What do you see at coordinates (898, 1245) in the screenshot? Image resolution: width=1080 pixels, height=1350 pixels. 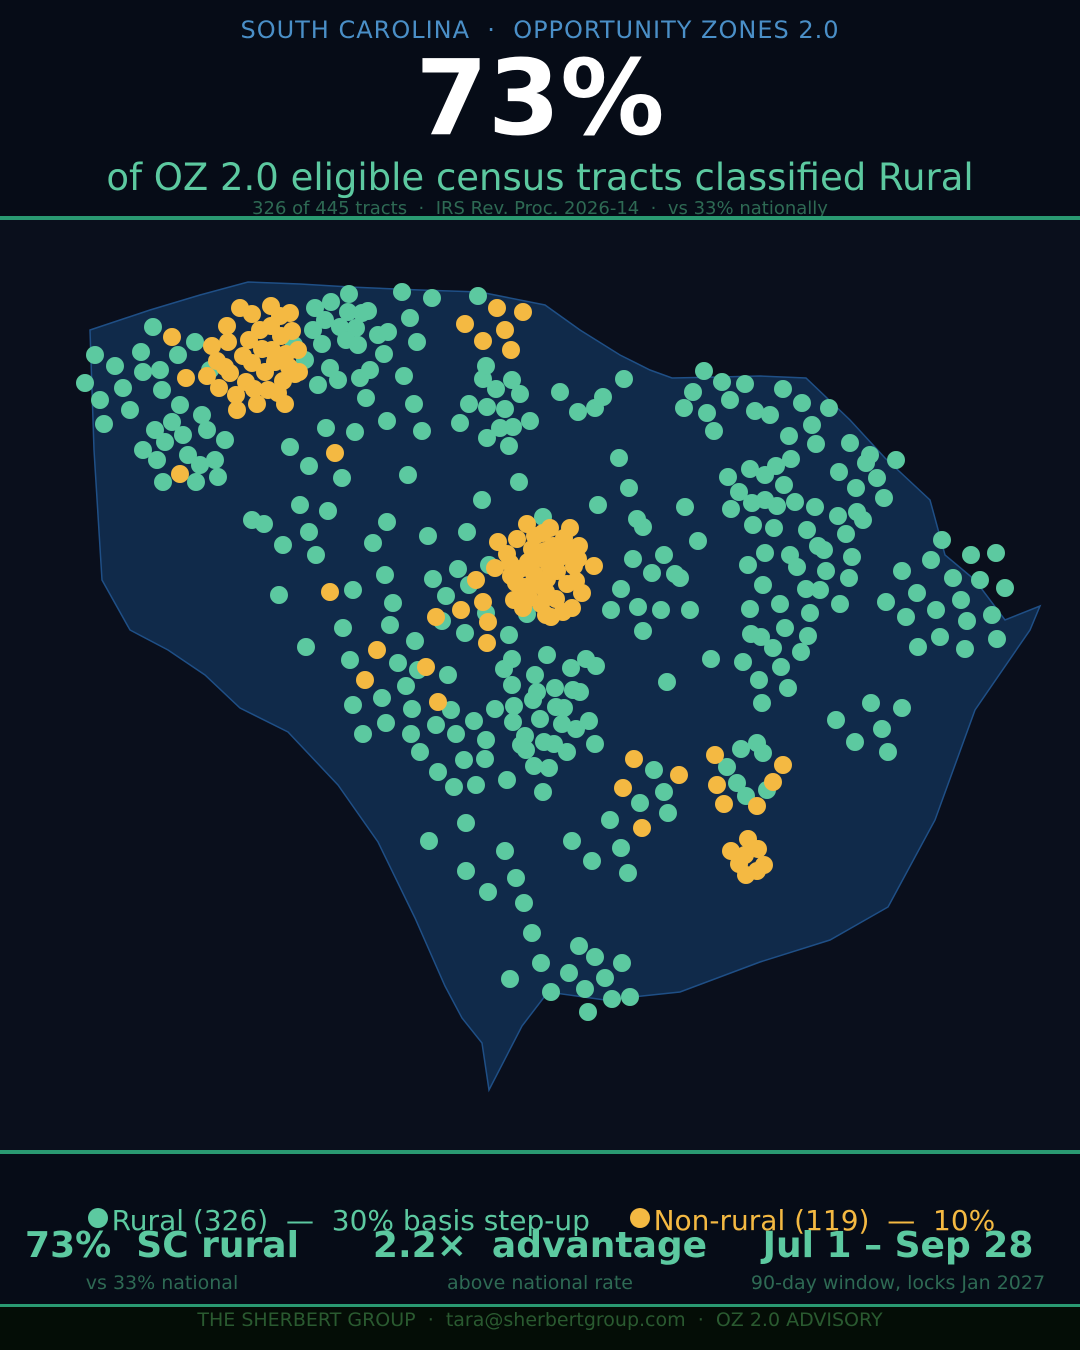 I see `stat-value: Jul 1 – Sep 28` at bounding box center [898, 1245].